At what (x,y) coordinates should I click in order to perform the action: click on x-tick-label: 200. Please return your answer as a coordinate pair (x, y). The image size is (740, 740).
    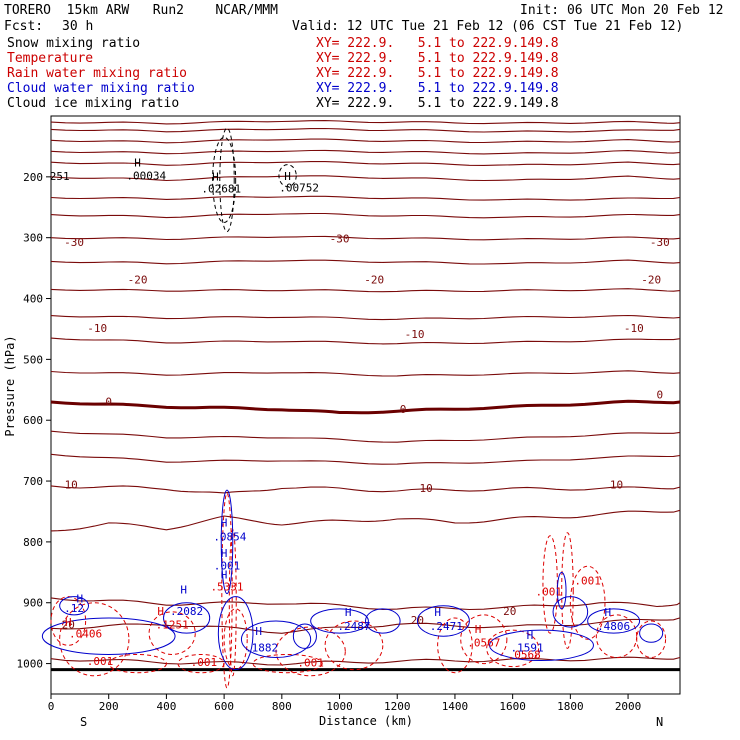
    Looking at the image, I should click on (109, 706).